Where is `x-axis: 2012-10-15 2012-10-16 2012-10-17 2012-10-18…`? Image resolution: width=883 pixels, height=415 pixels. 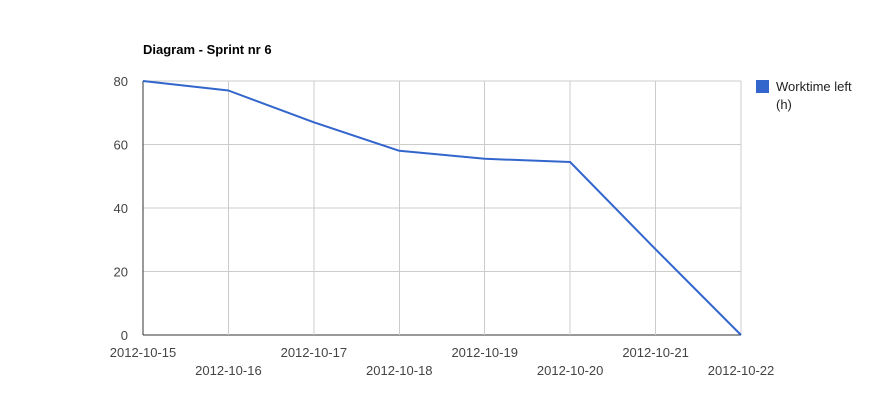
x-axis: 2012-10-15 2012-10-16 2012-10-17 2012-10-18… is located at coordinates (442, 361).